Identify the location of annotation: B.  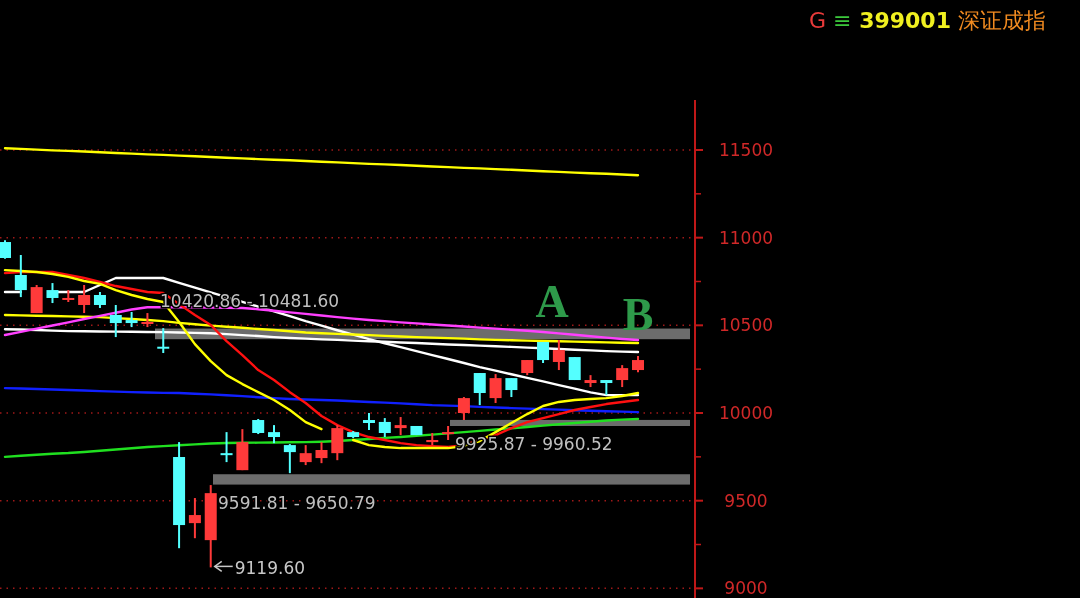
(638, 314).